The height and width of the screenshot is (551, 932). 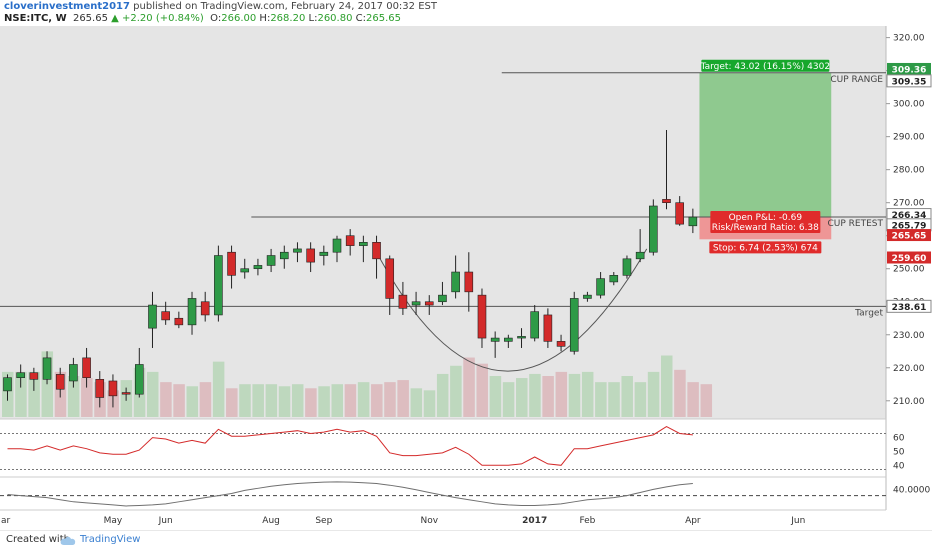 What do you see at coordinates (909, 226) in the screenshot?
I see `price-label-text: 265.79` at bounding box center [909, 226].